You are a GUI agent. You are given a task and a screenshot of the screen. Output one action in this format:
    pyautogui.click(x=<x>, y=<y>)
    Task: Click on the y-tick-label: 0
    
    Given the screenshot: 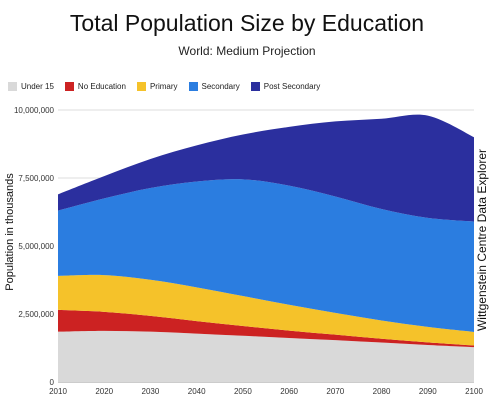 What is the action you would take?
    pyautogui.click(x=52, y=382)
    